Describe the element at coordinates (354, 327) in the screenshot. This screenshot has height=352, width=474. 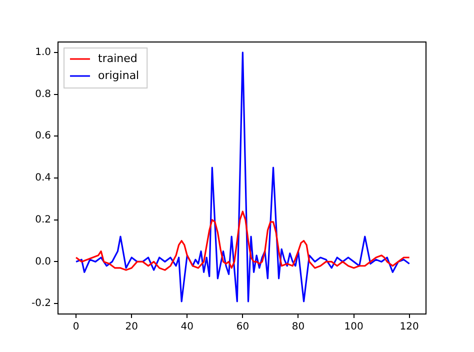
I see `x-tick-label: 100` at that location.